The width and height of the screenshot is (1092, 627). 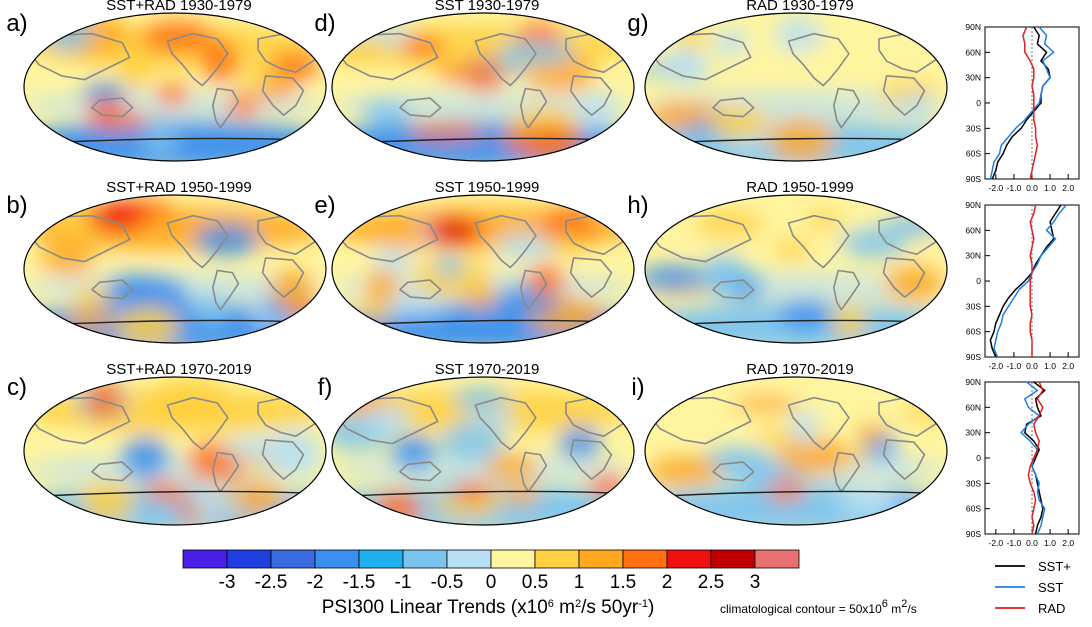 What do you see at coordinates (818, 607) in the screenshot?
I see `climatology-note: climatological contour = 50x106 m2/s` at bounding box center [818, 607].